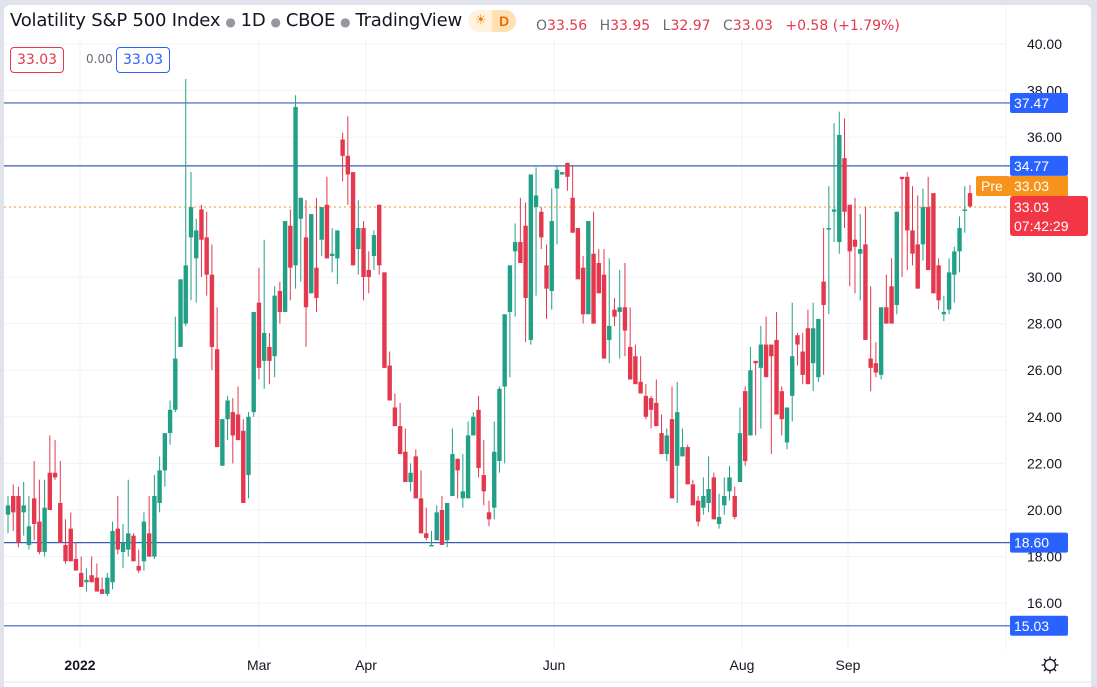 The height and width of the screenshot is (687, 1097). Describe the element at coordinates (630, 26) in the screenshot. I see `high-value: 33.95` at that location.